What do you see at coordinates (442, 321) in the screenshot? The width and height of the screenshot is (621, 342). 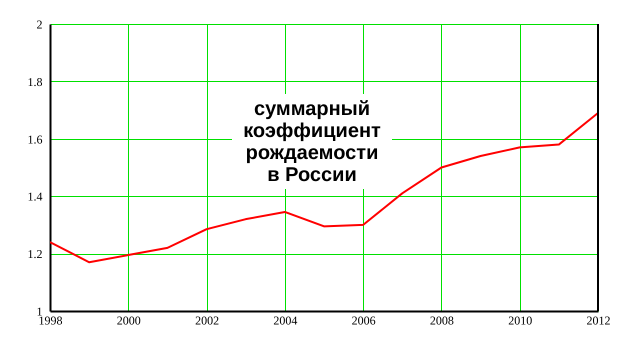 I see `x-tick-label: 2008` at bounding box center [442, 321].